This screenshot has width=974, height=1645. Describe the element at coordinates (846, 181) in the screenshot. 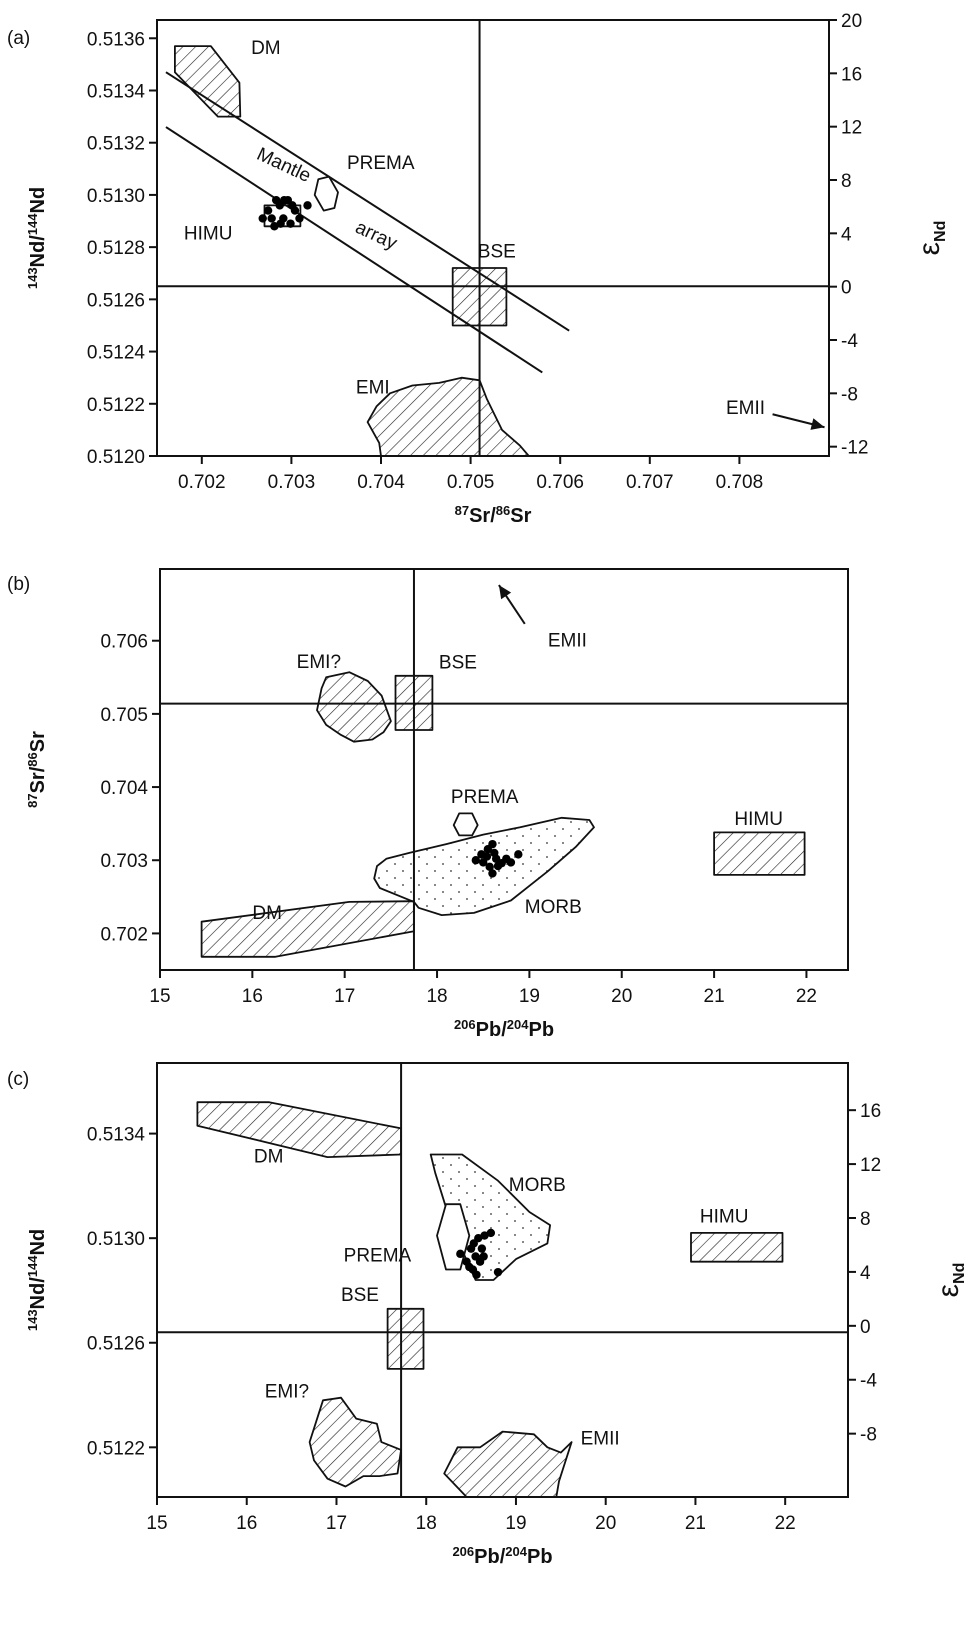

I see `y2-tick-label: 8` at that location.